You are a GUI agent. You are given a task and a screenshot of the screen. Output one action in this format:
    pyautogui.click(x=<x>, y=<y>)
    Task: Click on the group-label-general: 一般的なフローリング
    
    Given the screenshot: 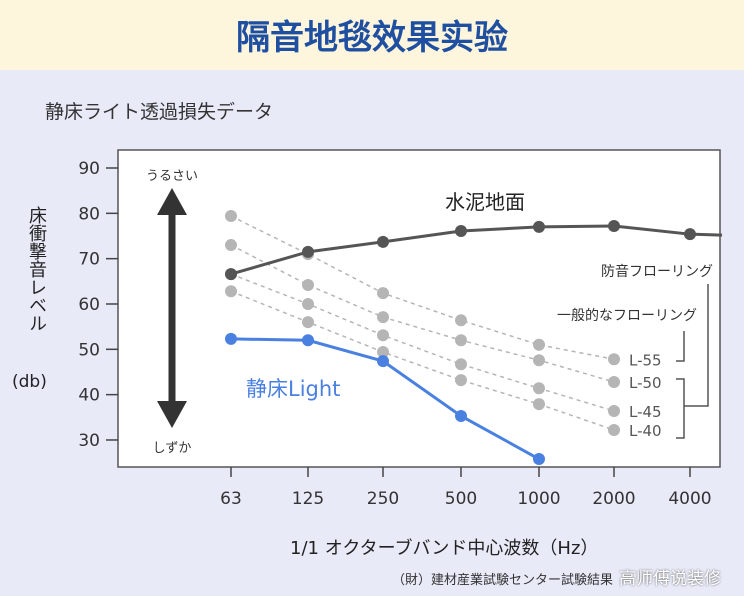 What is the action you would take?
    pyautogui.click(x=627, y=316)
    